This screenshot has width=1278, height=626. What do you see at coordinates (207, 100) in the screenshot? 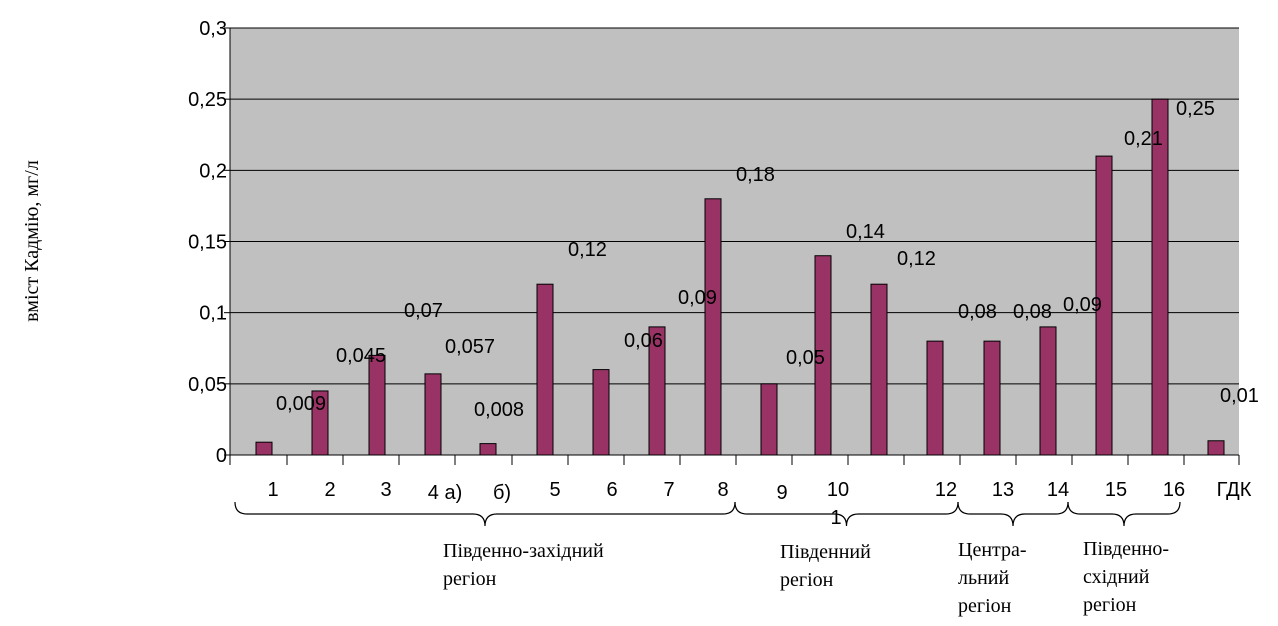
I see `y-tick-label: 0,25` at bounding box center [207, 100].